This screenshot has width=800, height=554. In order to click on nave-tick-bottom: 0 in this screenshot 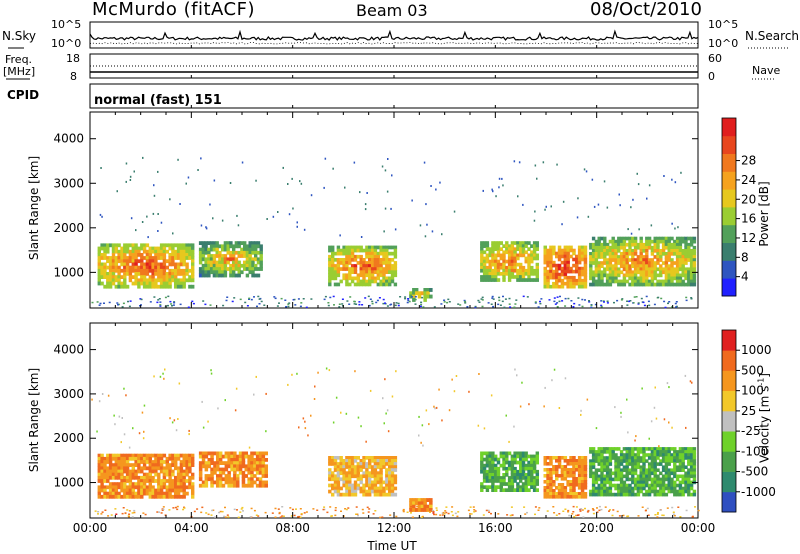, I will do `click(711, 76)`.